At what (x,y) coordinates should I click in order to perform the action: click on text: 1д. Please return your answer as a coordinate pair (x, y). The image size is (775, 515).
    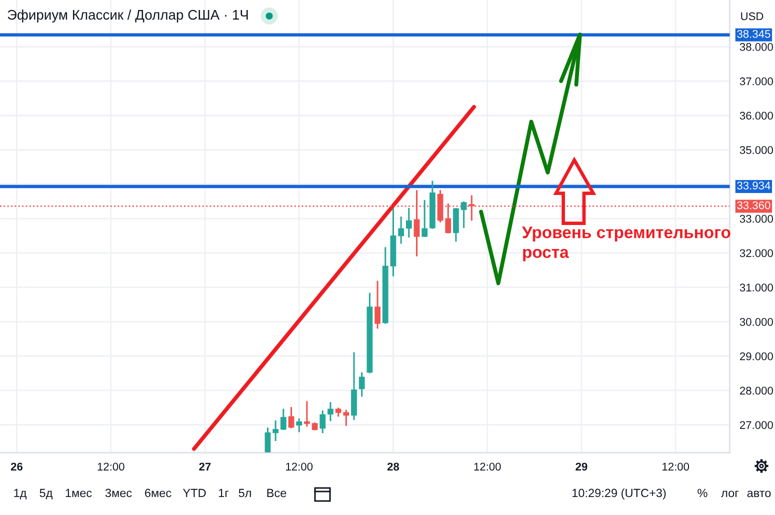
    Looking at the image, I should click on (20, 494).